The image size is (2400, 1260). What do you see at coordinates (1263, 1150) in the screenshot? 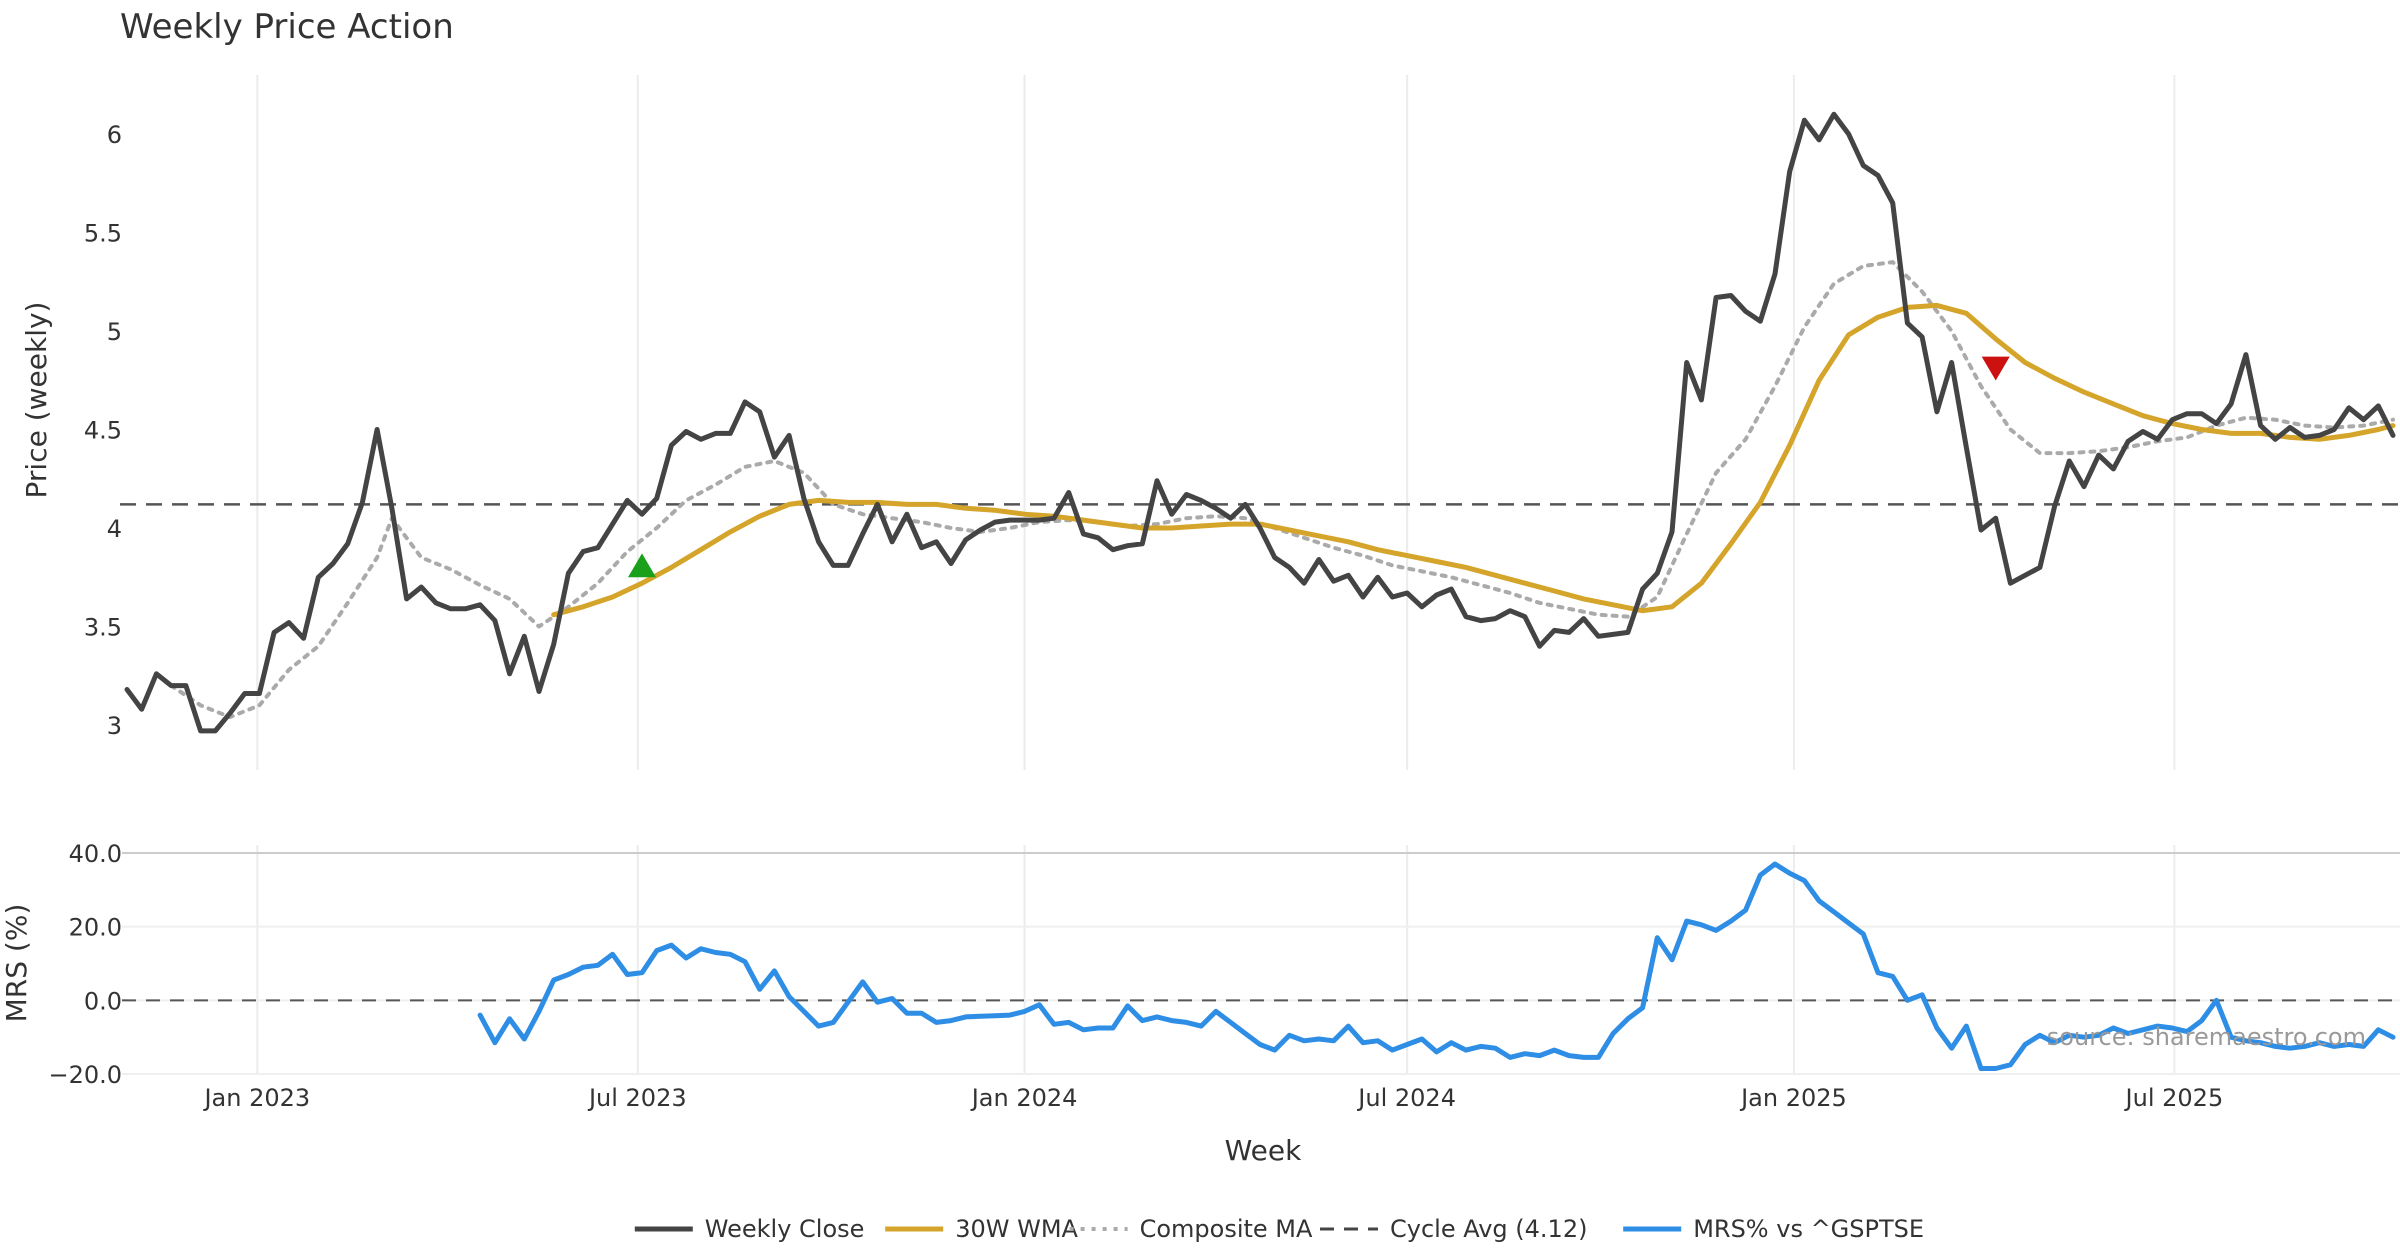
I see `x-axis-label: Week` at bounding box center [1263, 1150].